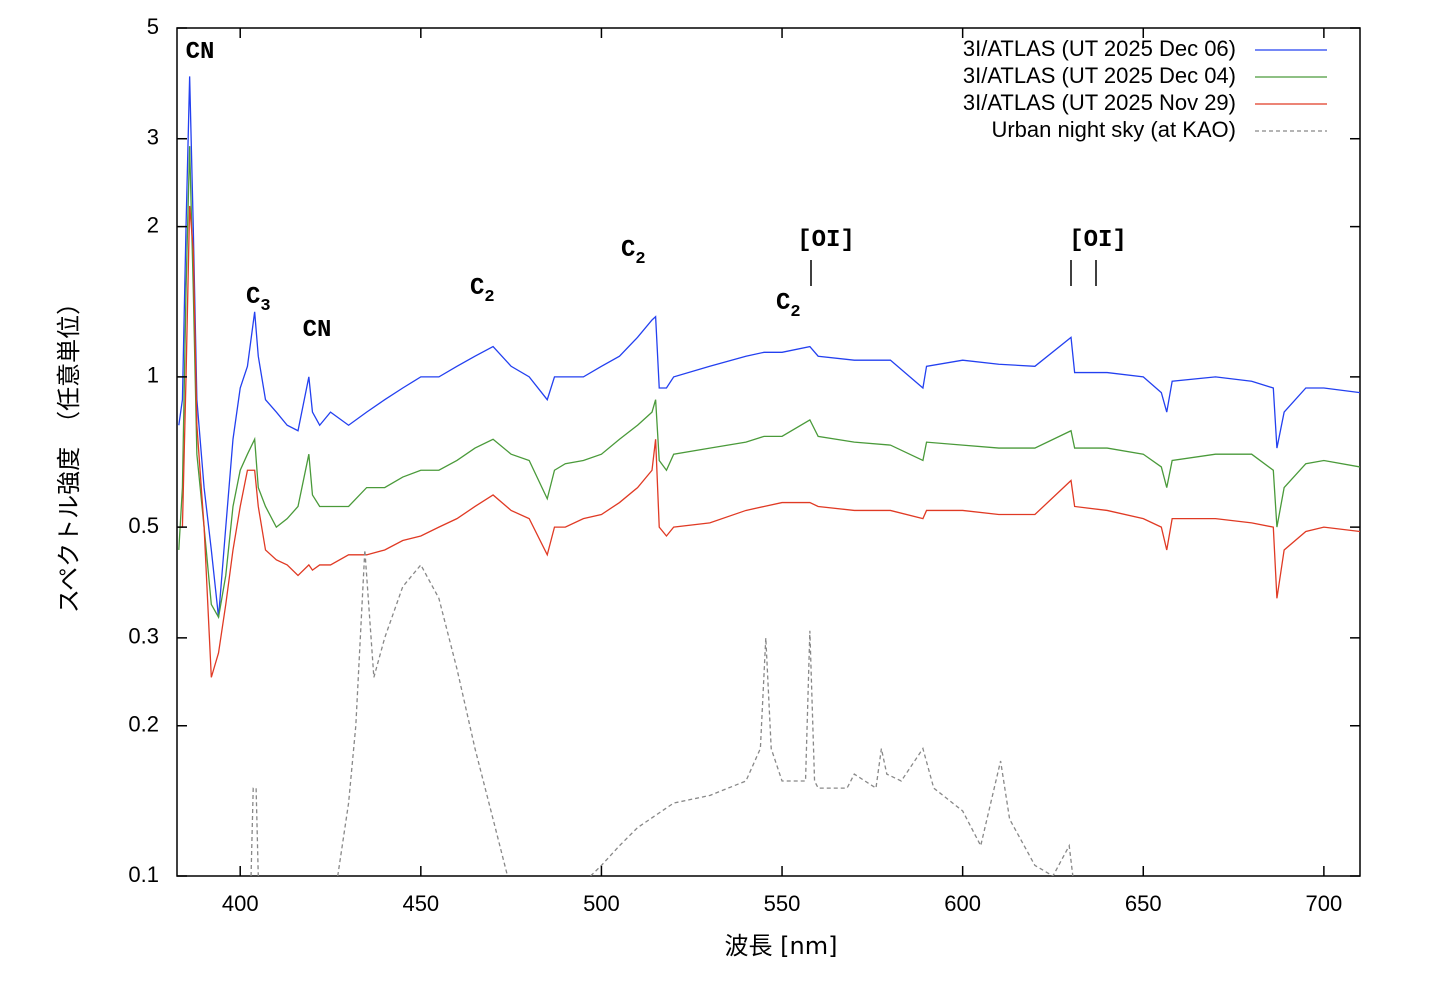  Describe the element at coordinates (953, 273) in the screenshot. I see `oi-markers` at that location.